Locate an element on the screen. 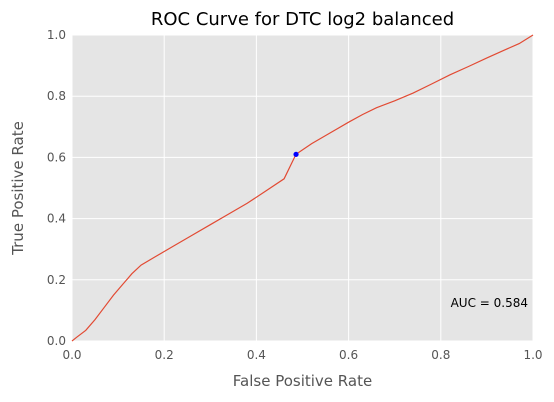 This screenshot has height=402, width=554. x-tick-label: 0.6 is located at coordinates (348, 355).